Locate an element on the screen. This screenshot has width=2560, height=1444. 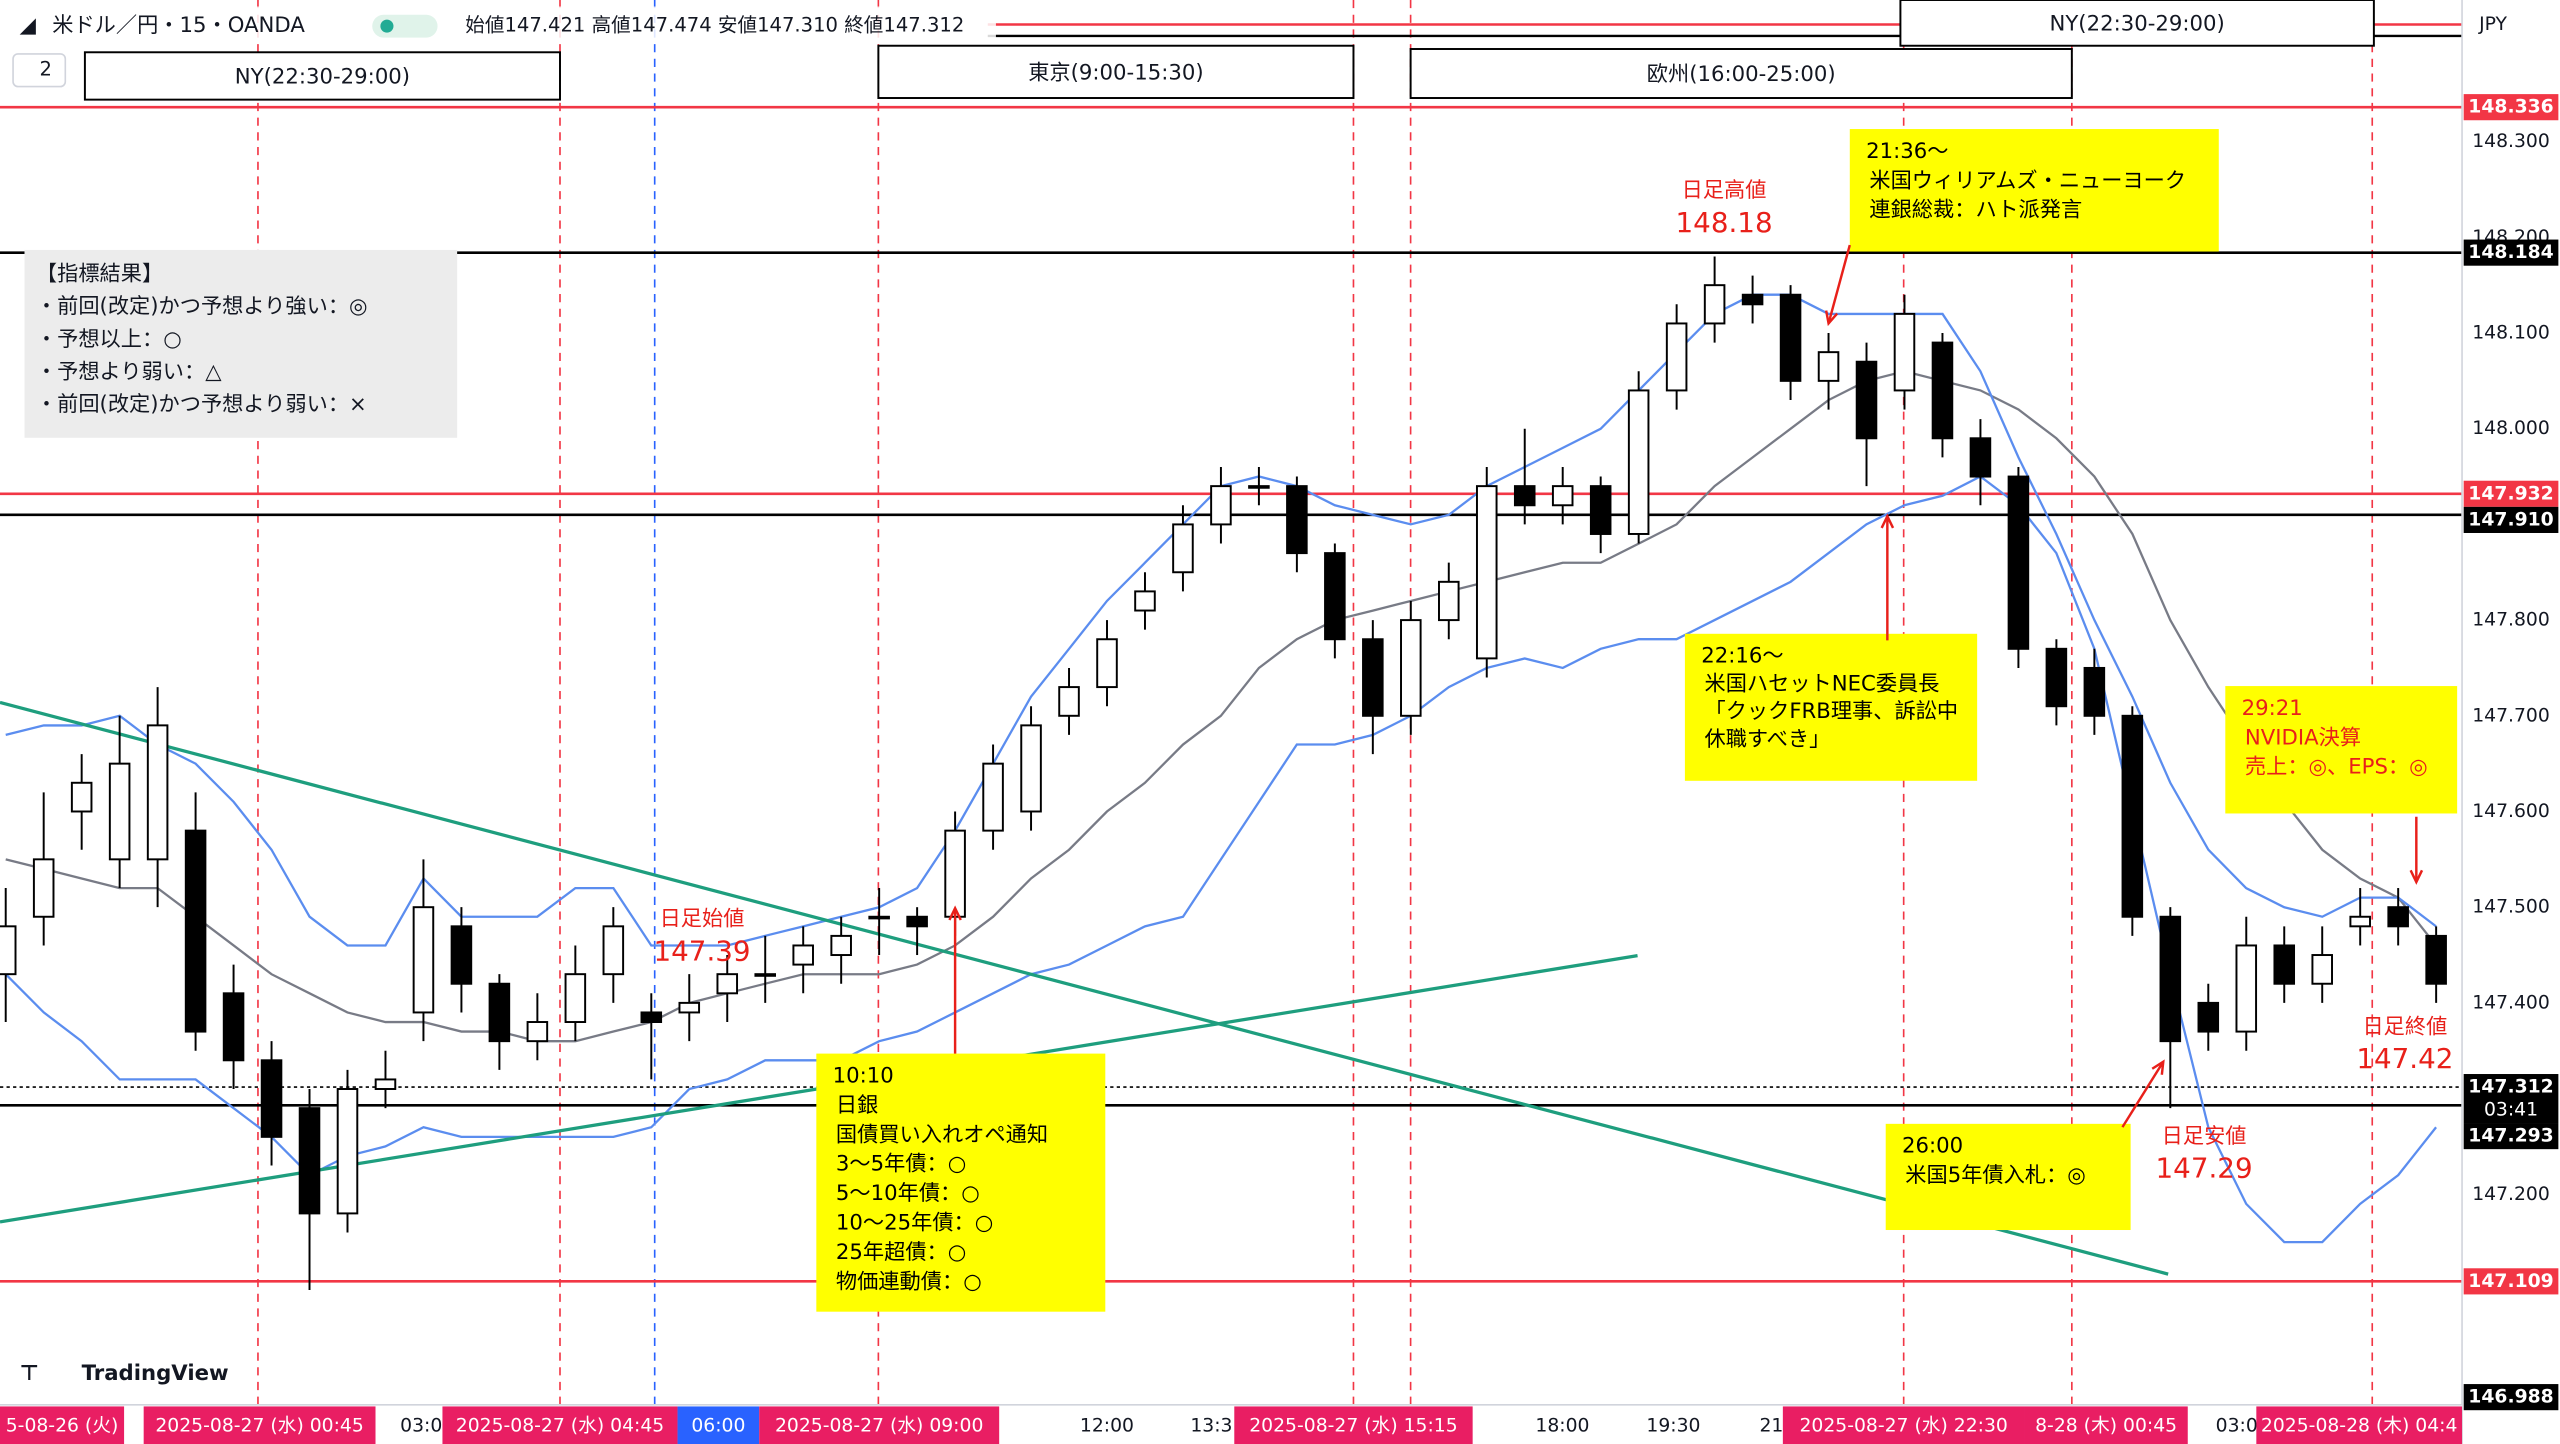
logo: ⊤ TradingView is located at coordinates (124, 1373).